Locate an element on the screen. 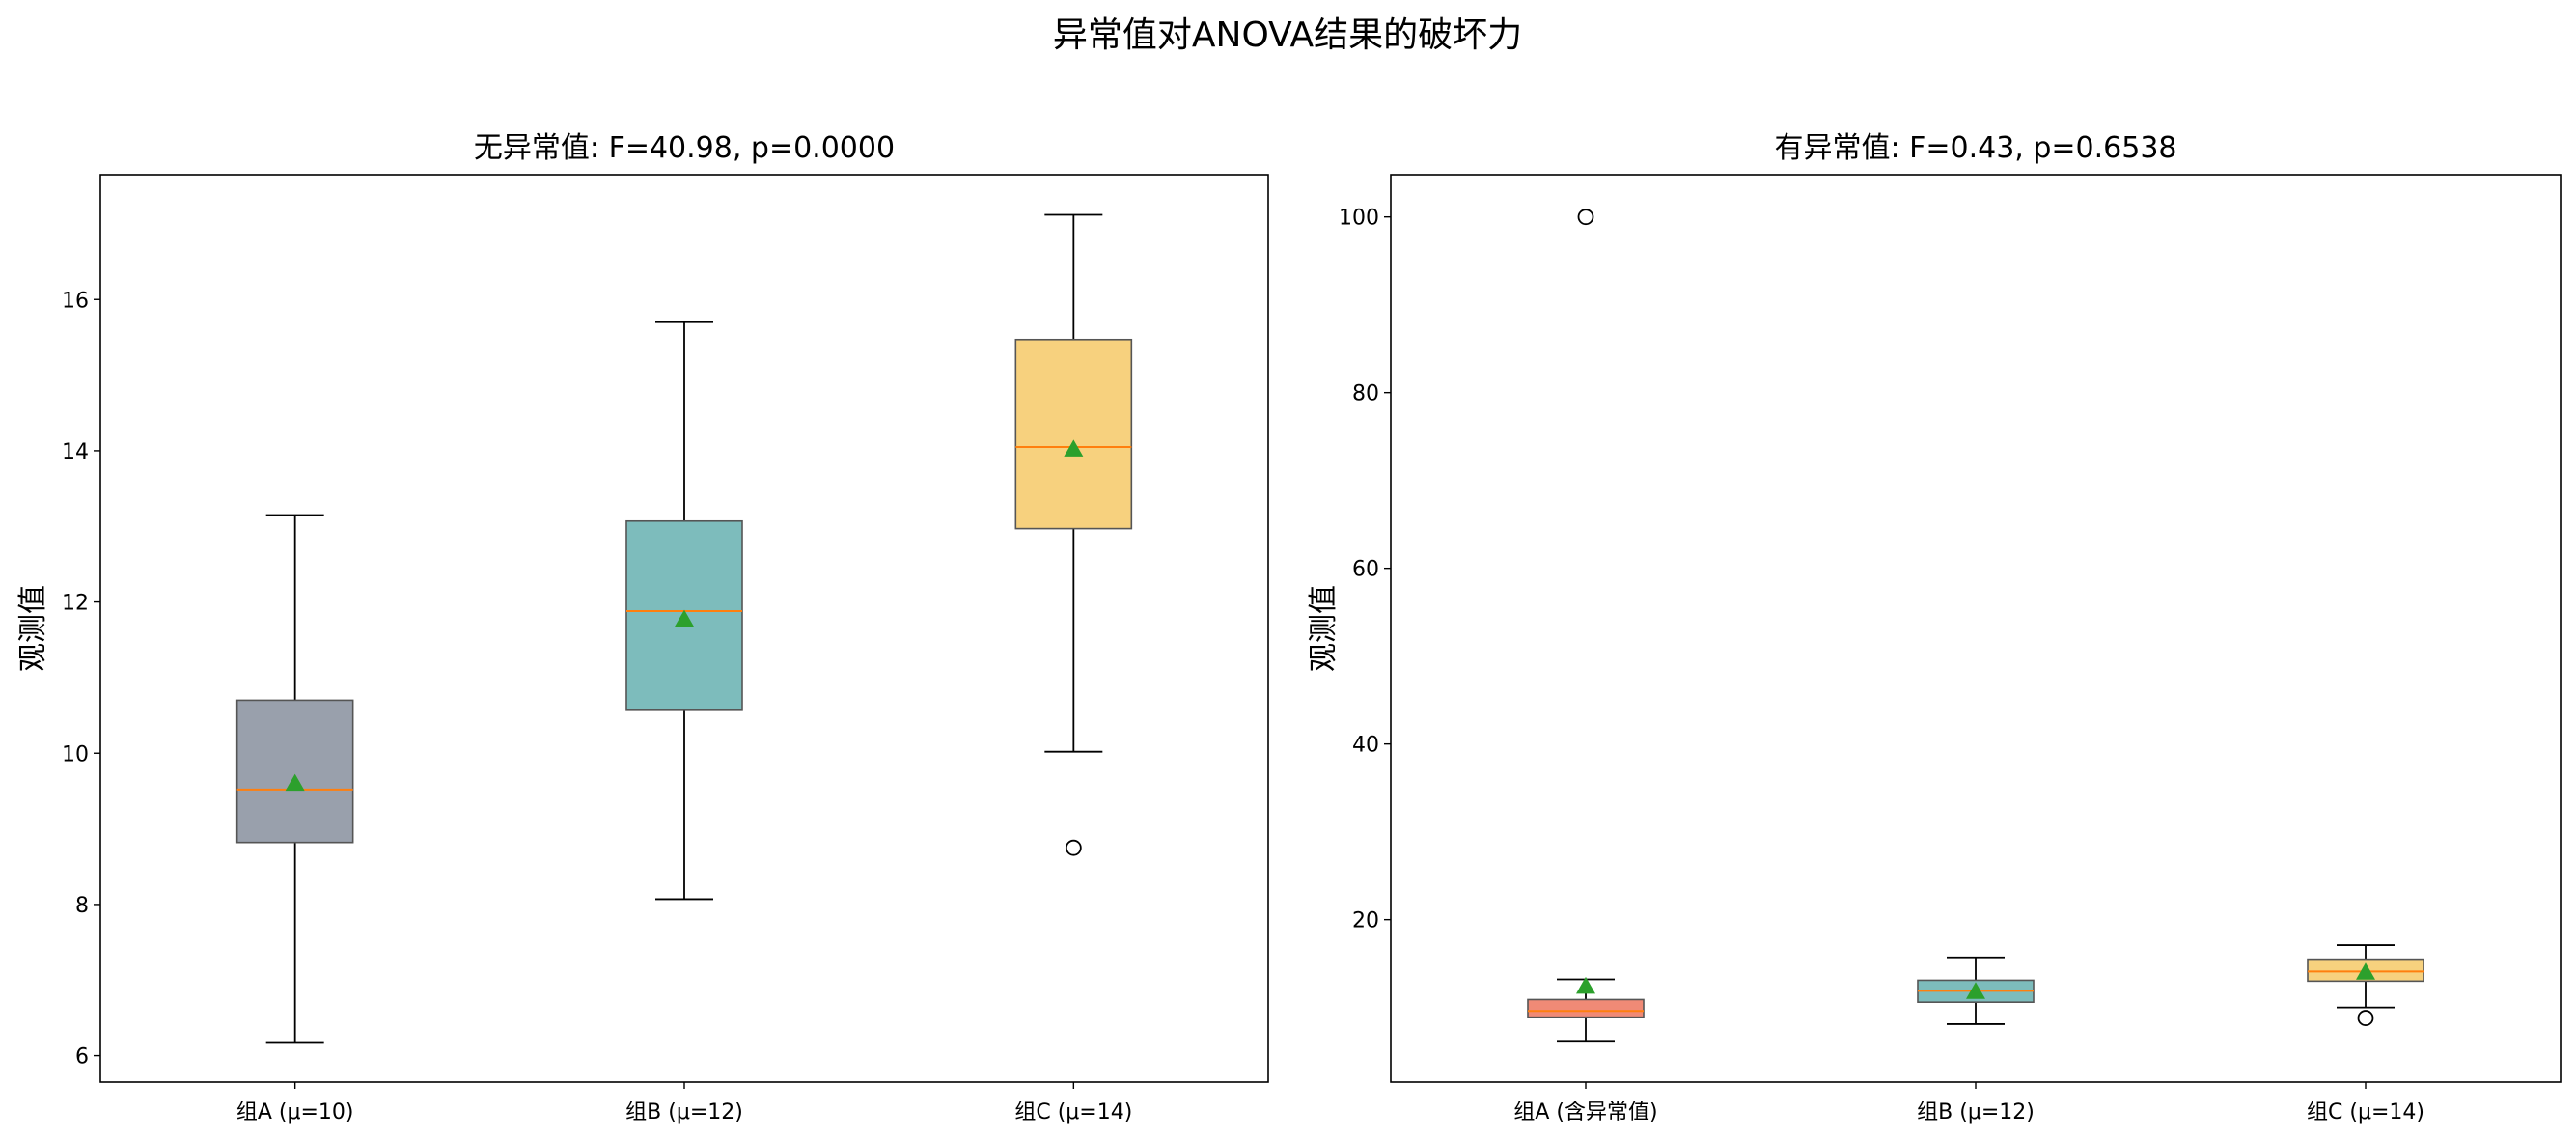  y-tick-label: 40 is located at coordinates (1365, 746).